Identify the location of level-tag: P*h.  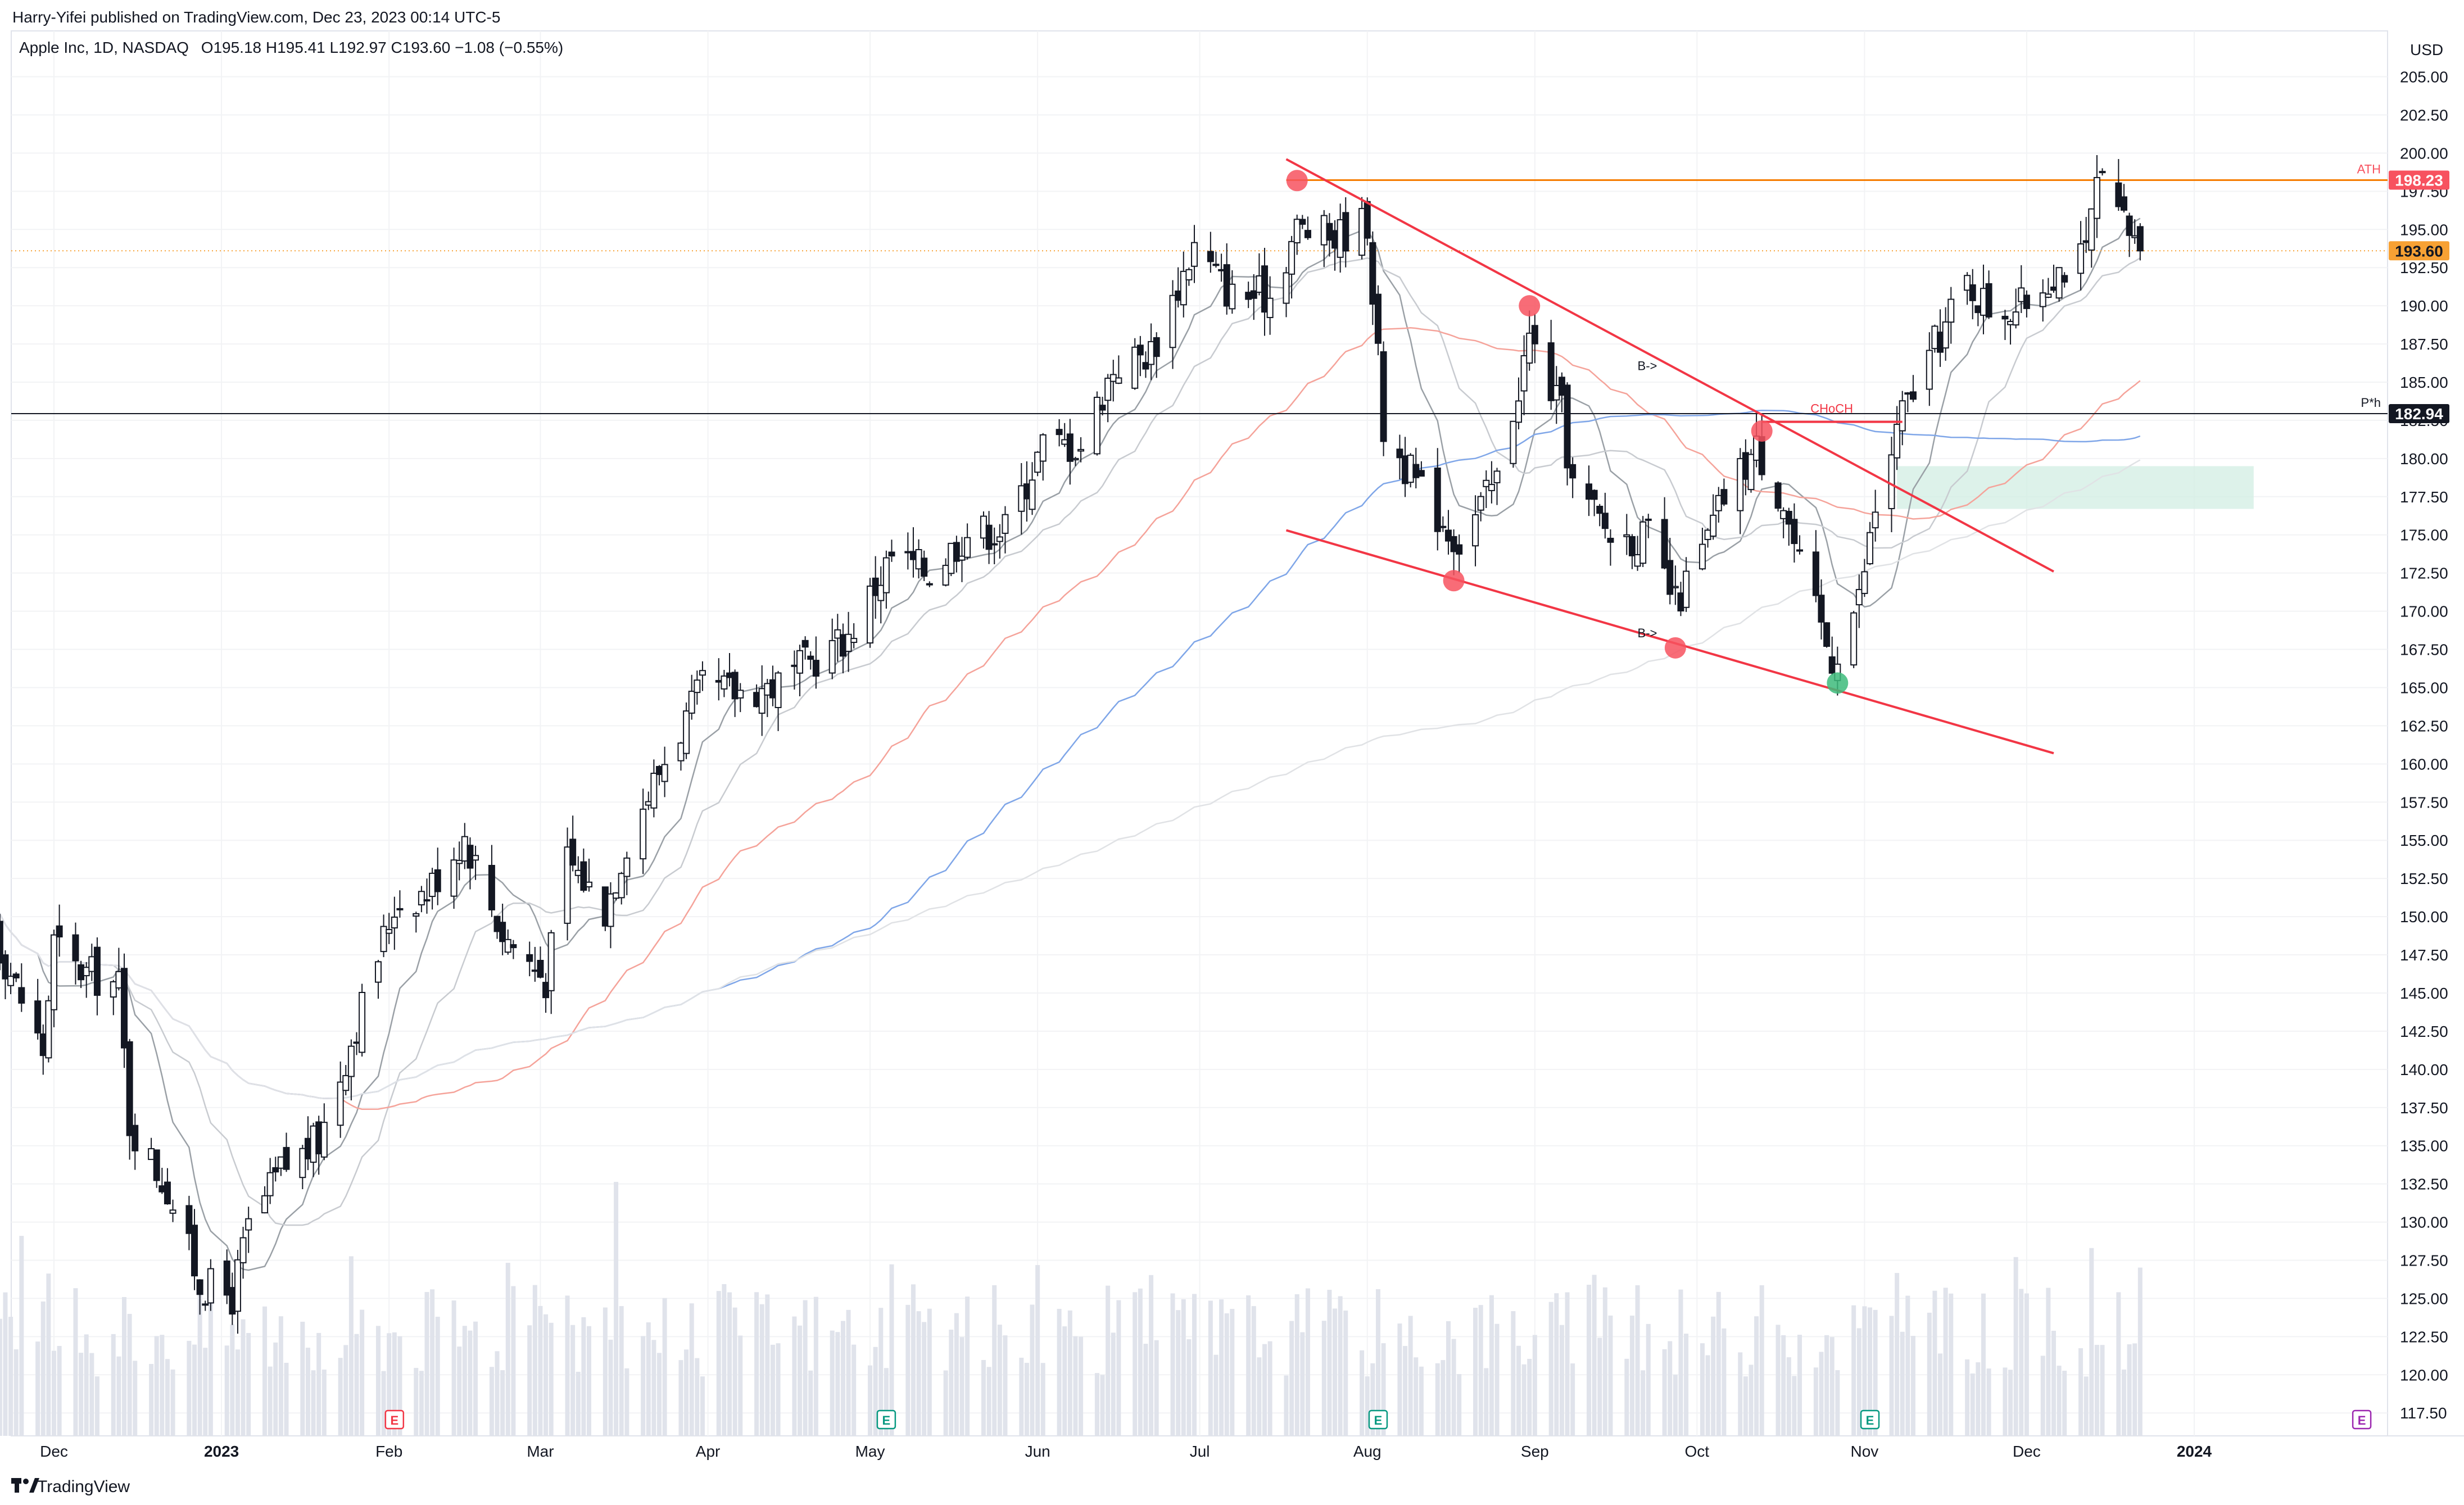
(2371, 403).